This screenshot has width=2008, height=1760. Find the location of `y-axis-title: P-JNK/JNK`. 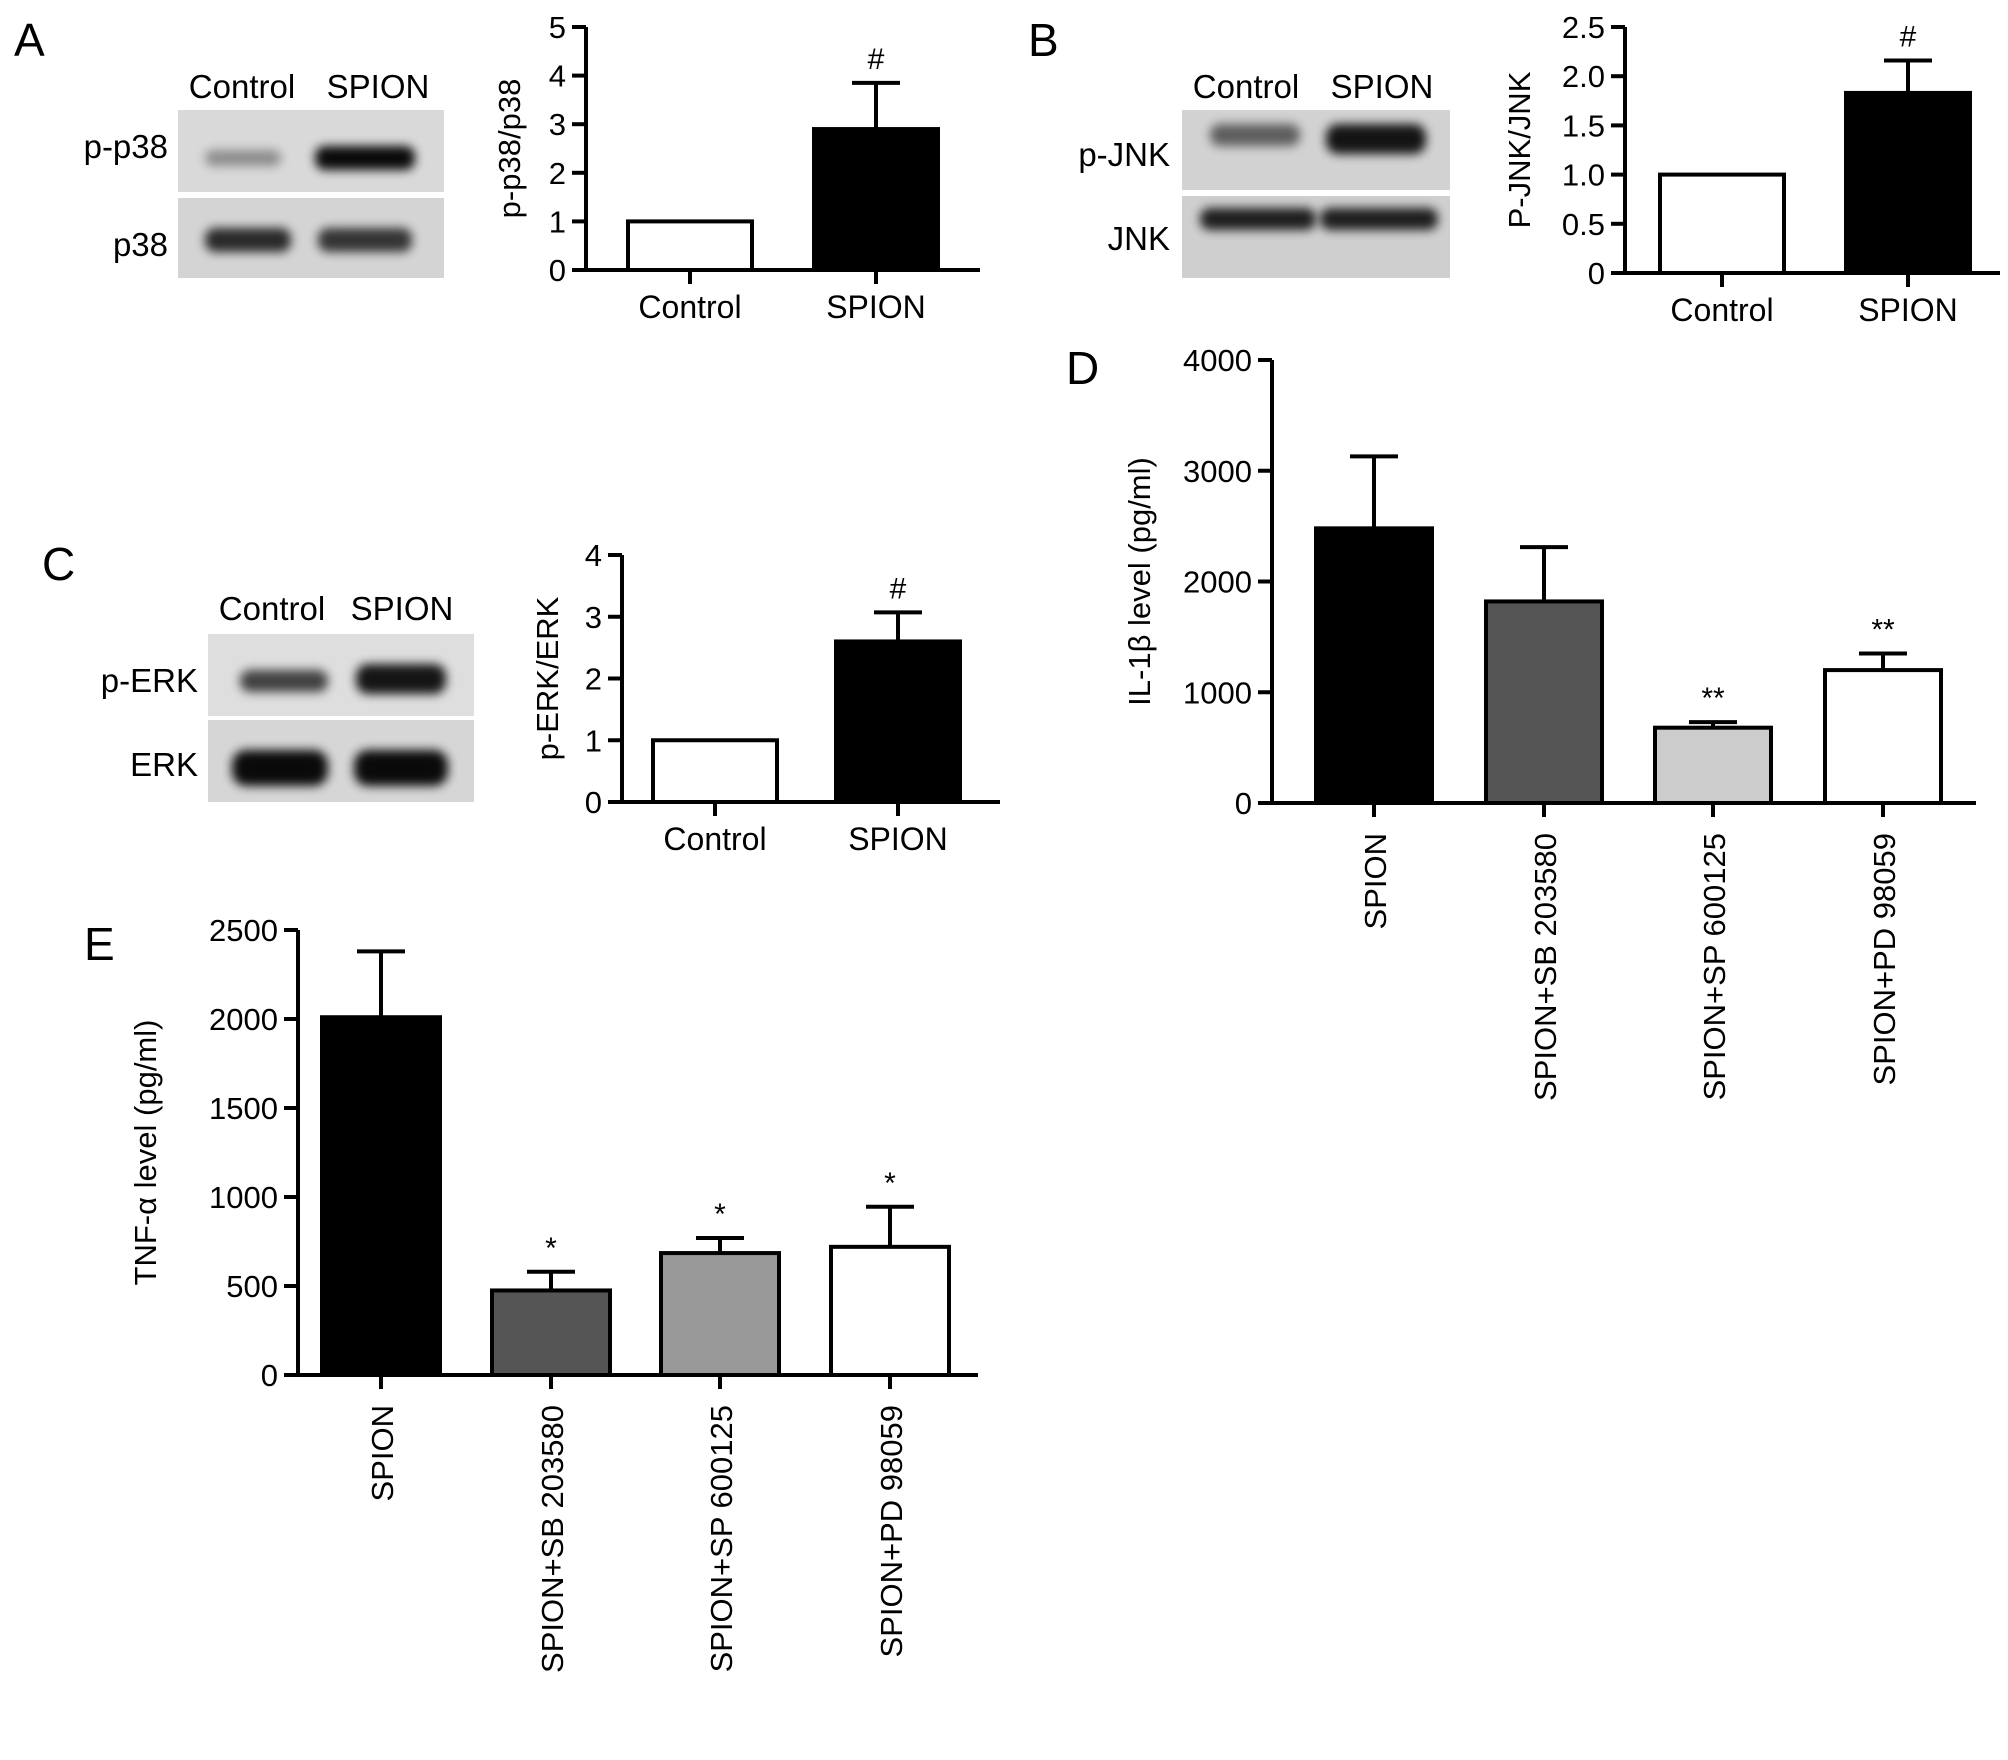

y-axis-title: P-JNK/JNK is located at coordinates (1519, 149).